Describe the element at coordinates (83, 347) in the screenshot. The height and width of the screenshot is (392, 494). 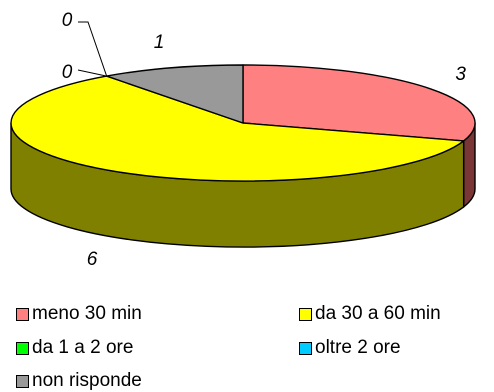
I see `legend-label: da 1 a 2 ore` at that location.